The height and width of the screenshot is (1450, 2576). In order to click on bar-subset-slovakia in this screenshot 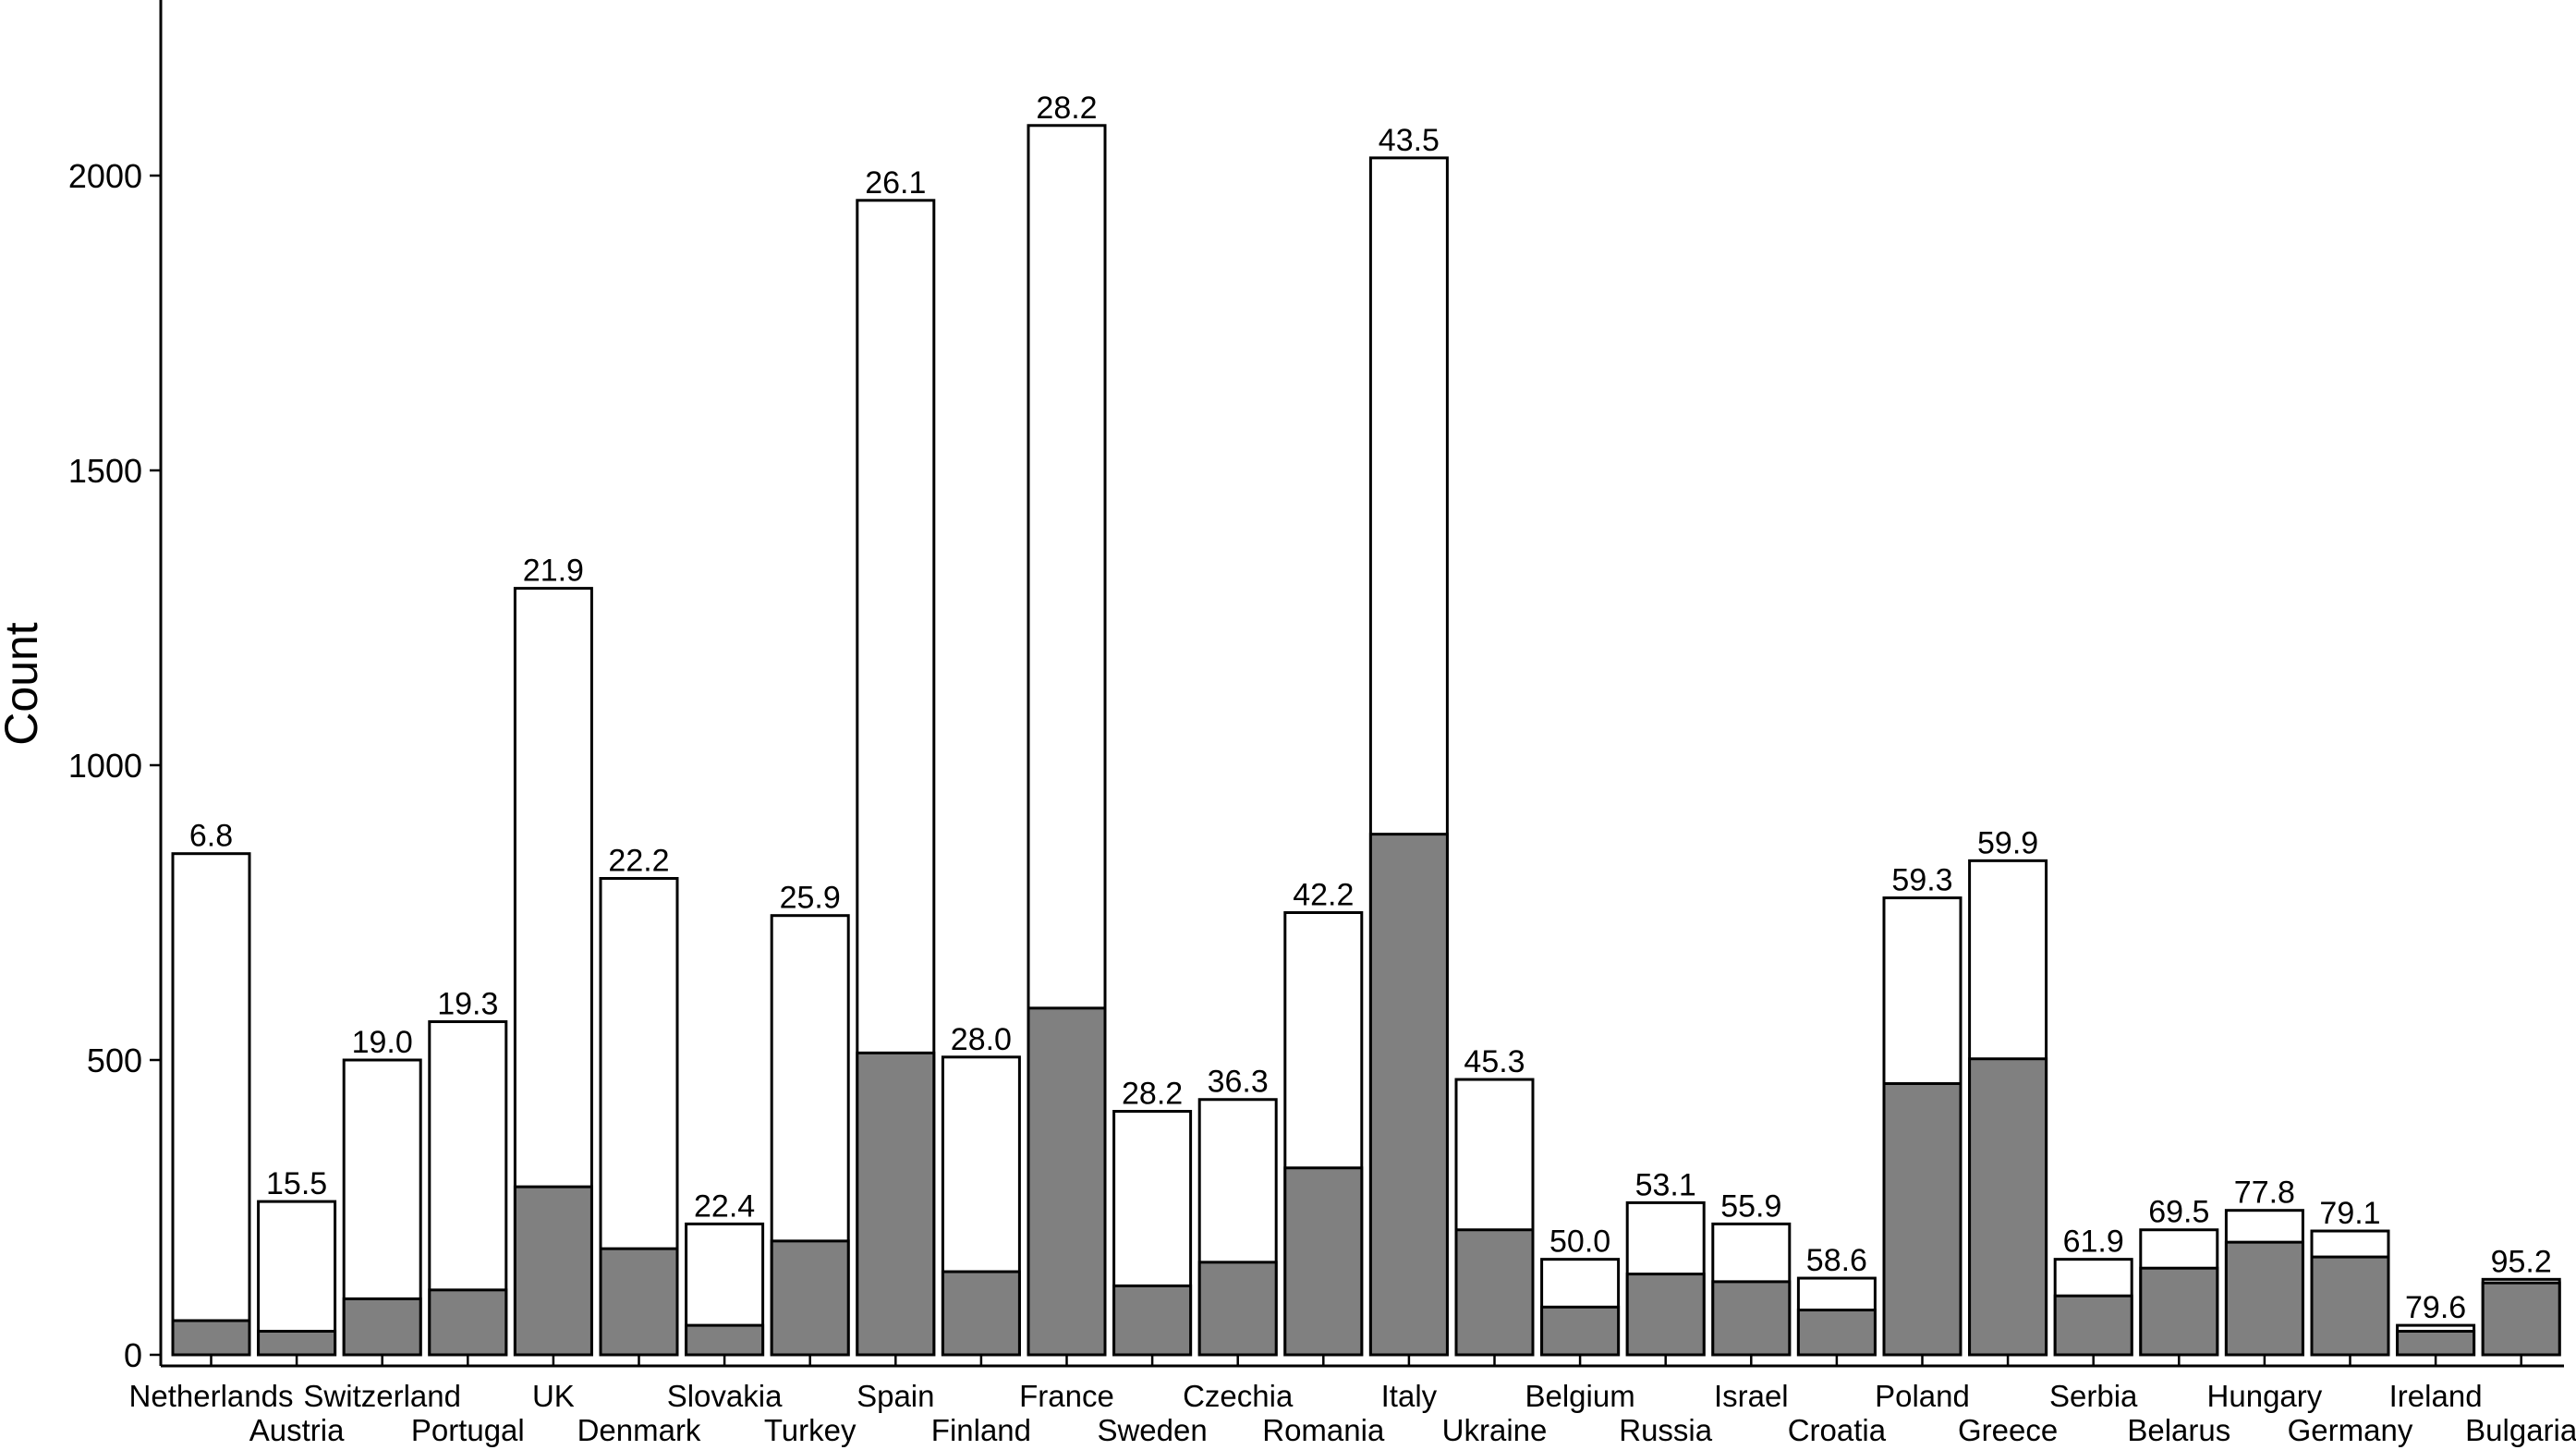, I will do `click(725, 1340)`.